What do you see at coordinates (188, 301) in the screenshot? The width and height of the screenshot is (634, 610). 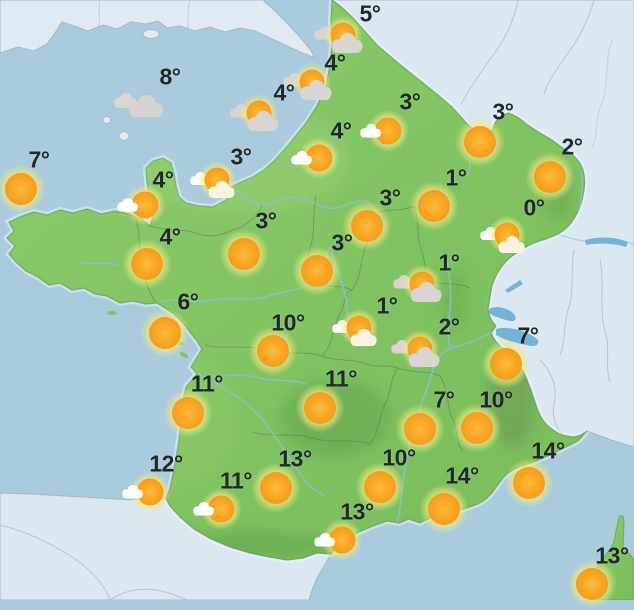 I see `temperature-label: 6°` at bounding box center [188, 301].